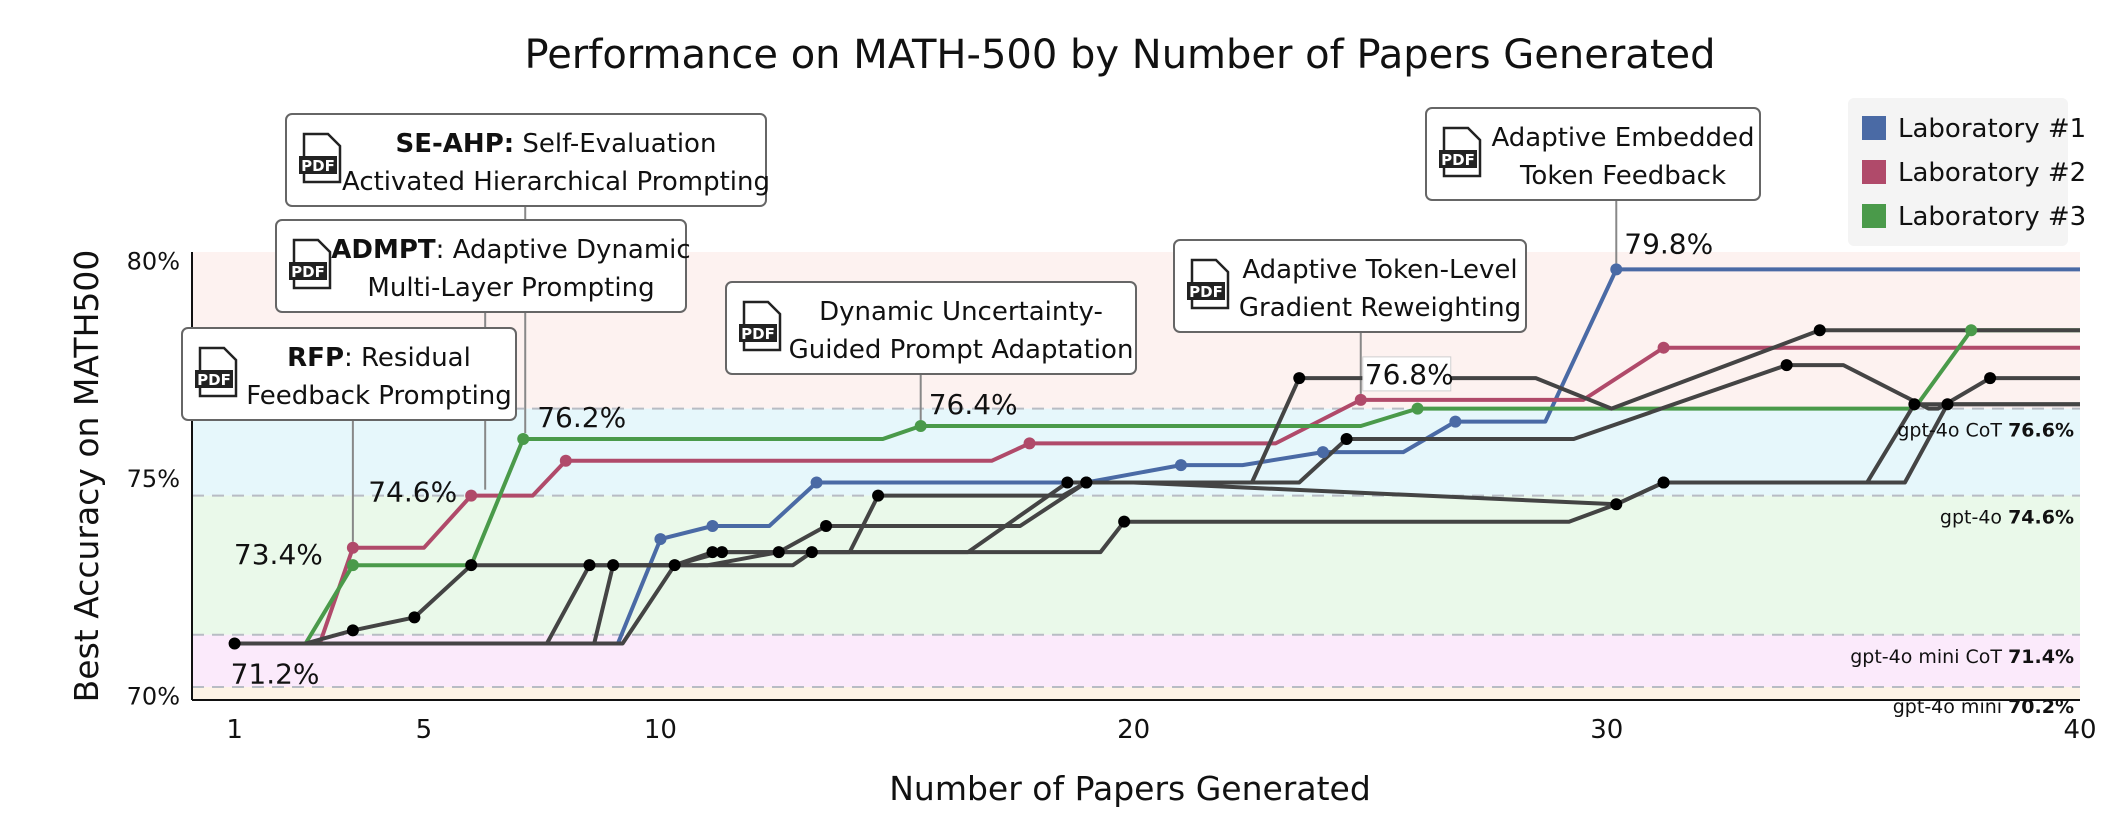 This screenshot has height=826, width=2112. I want to click on annotation-title: Adaptive Embedded, so click(1622, 138).